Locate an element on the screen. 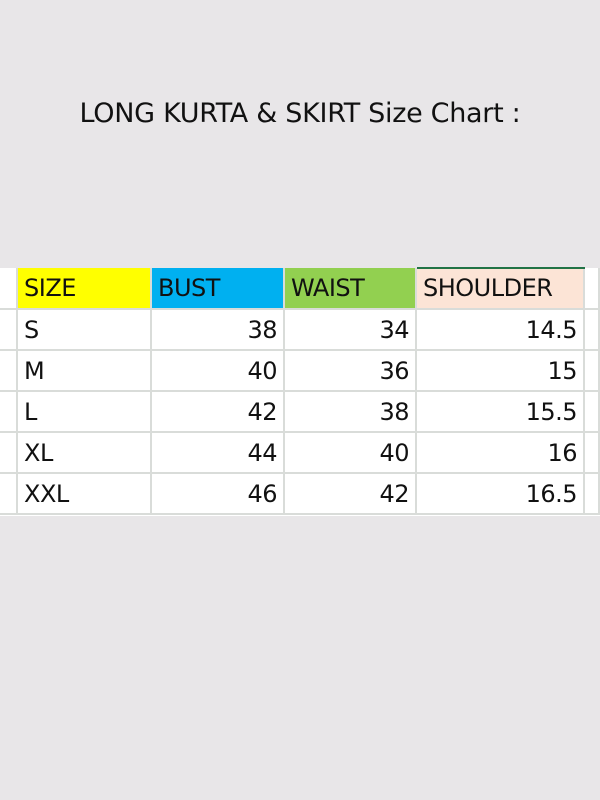  header-cell: WAIST is located at coordinates (351, 289).